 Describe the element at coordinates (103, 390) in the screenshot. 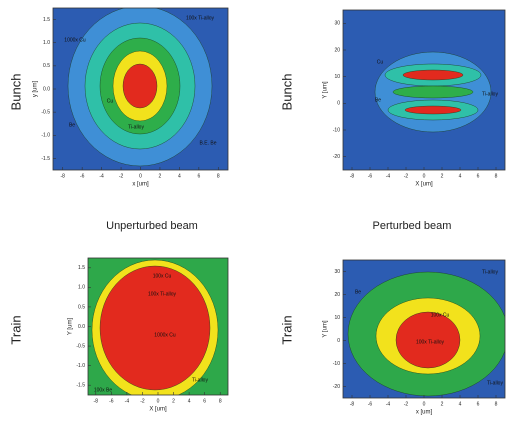

I see `region-annotation: 100x Be` at that location.